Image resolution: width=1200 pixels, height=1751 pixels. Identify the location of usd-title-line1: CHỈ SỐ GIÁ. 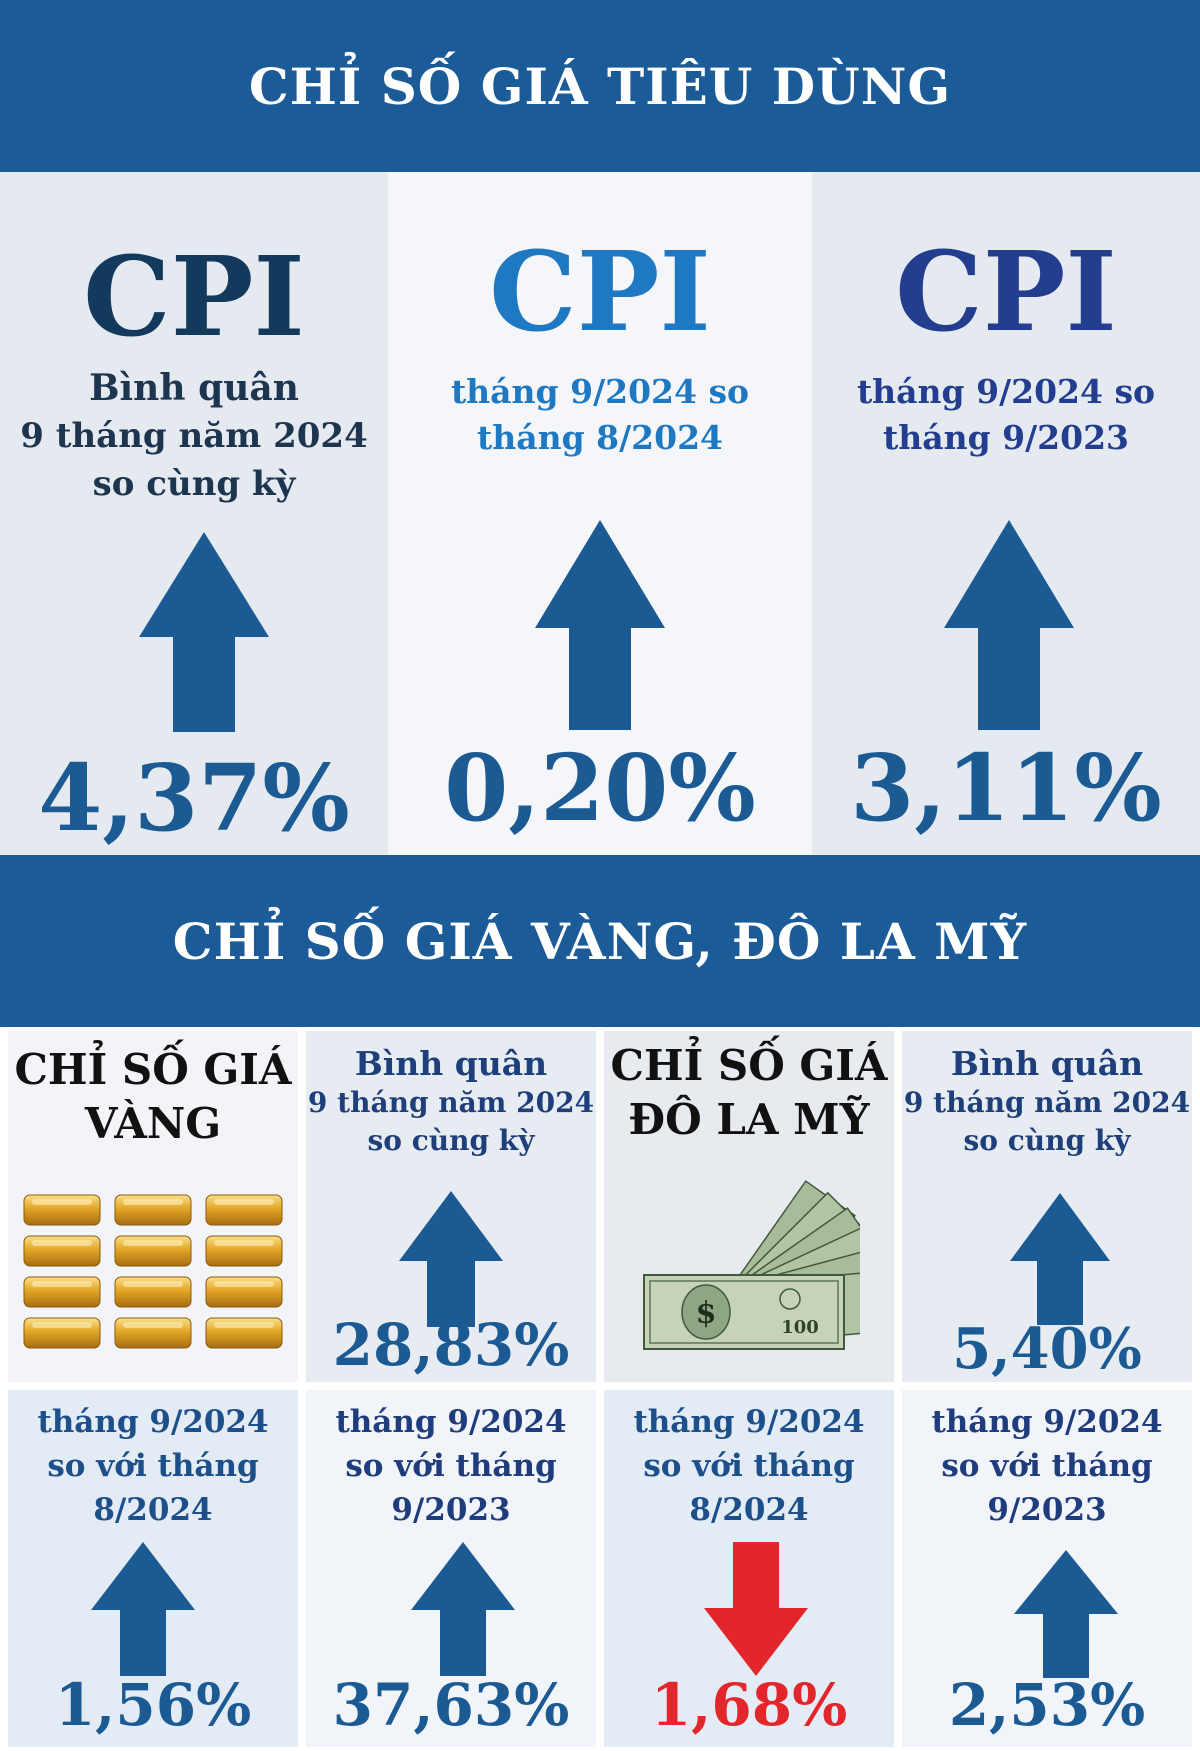
(749, 1065).